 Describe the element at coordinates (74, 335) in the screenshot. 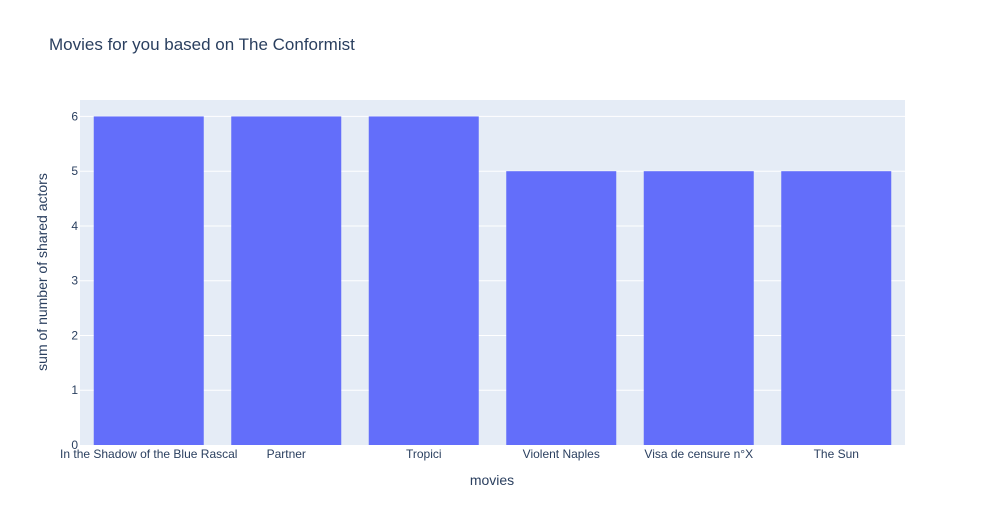

I see `y-tick-label: 2` at that location.